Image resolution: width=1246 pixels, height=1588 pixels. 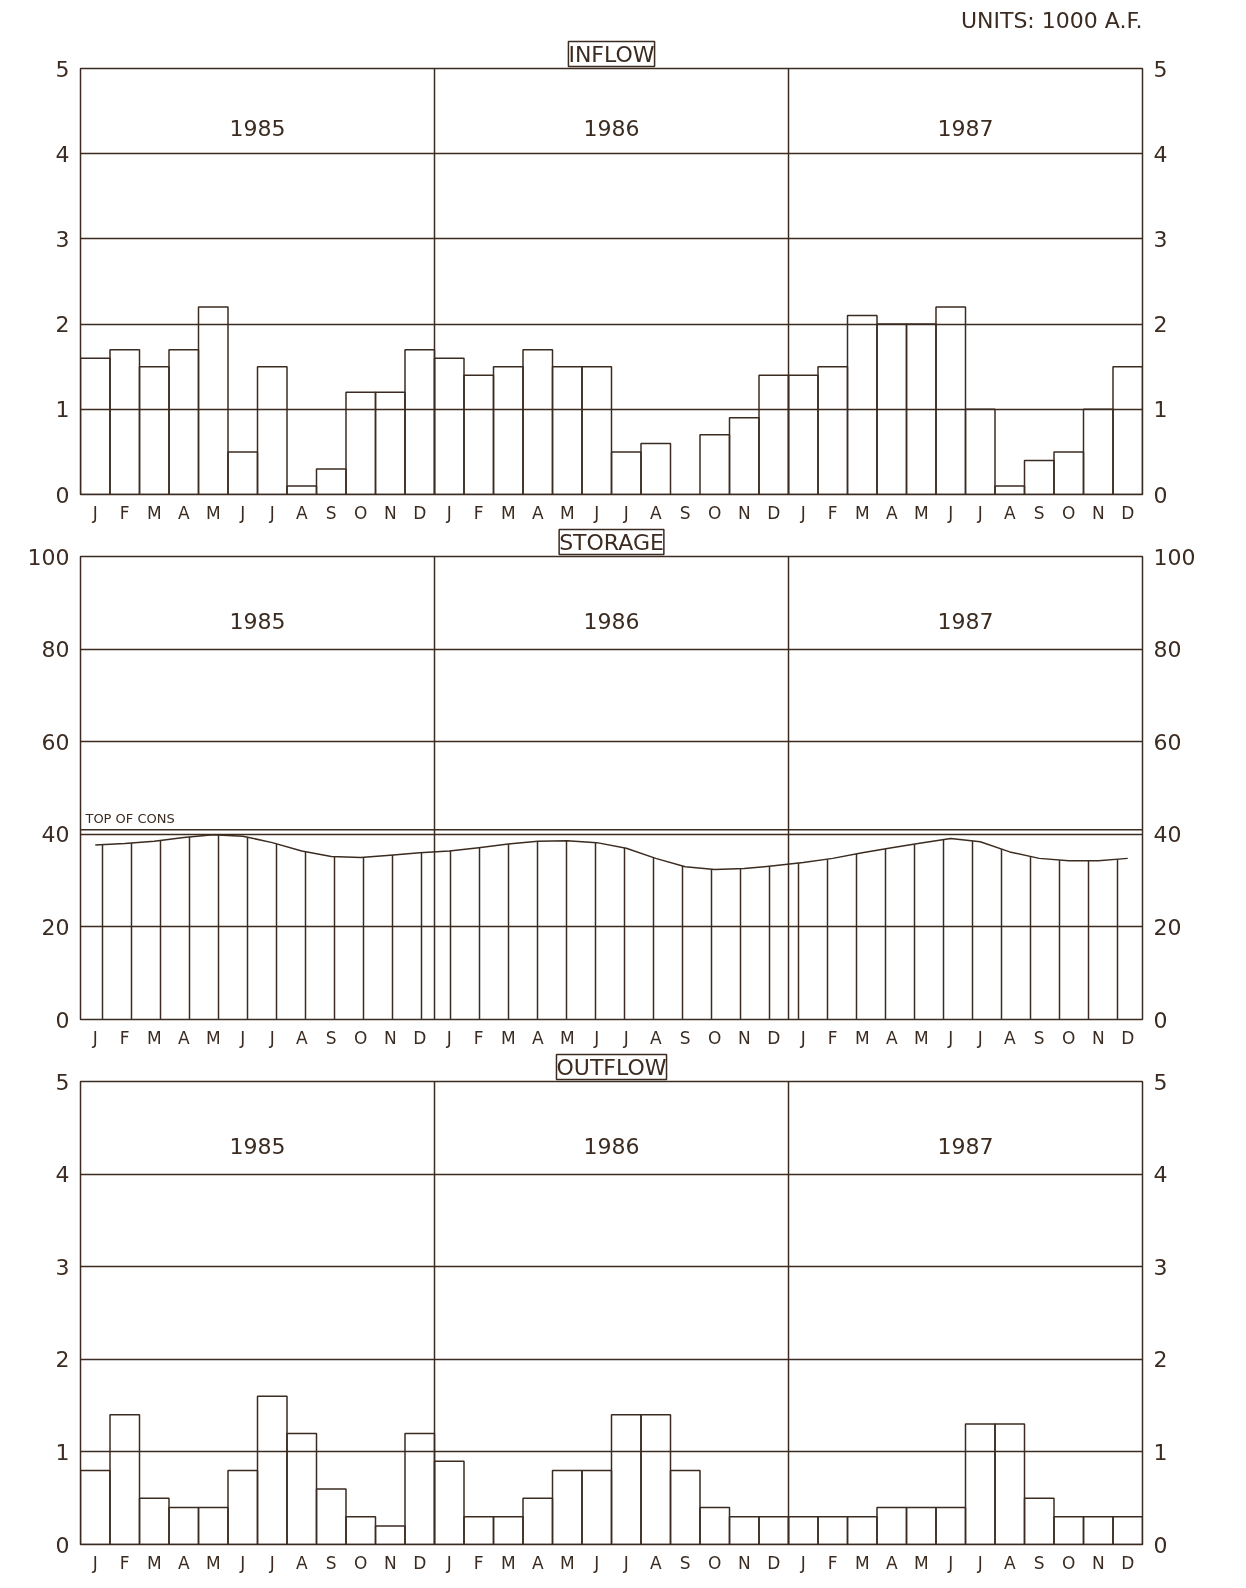 What do you see at coordinates (55, 742) in the screenshot?
I see `y-tick-label: 60` at bounding box center [55, 742].